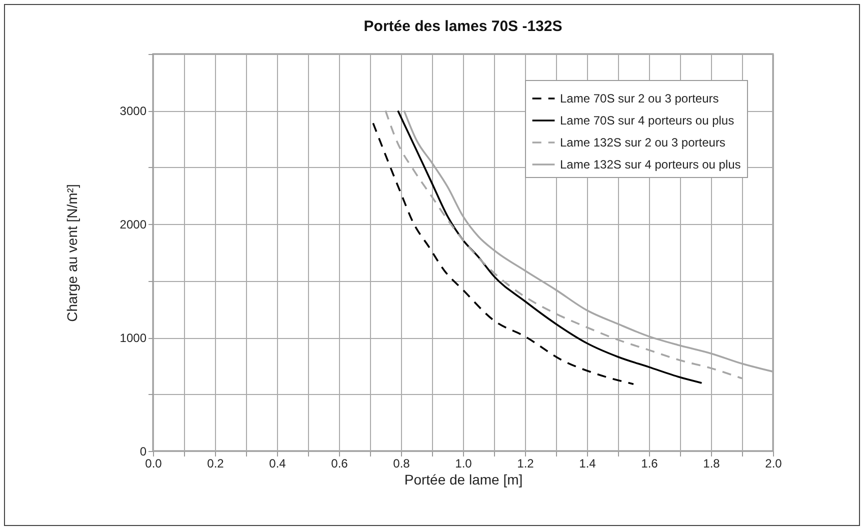 The image size is (866, 532). Describe the element at coordinates (277, 463) in the screenshot. I see `x-tick-label: 0.4` at that location.